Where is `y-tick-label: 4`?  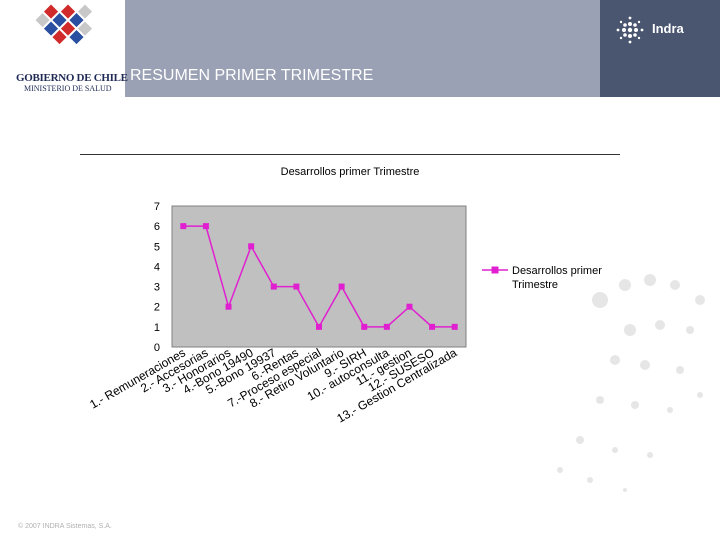 y-tick-label: 4 is located at coordinates (157, 267).